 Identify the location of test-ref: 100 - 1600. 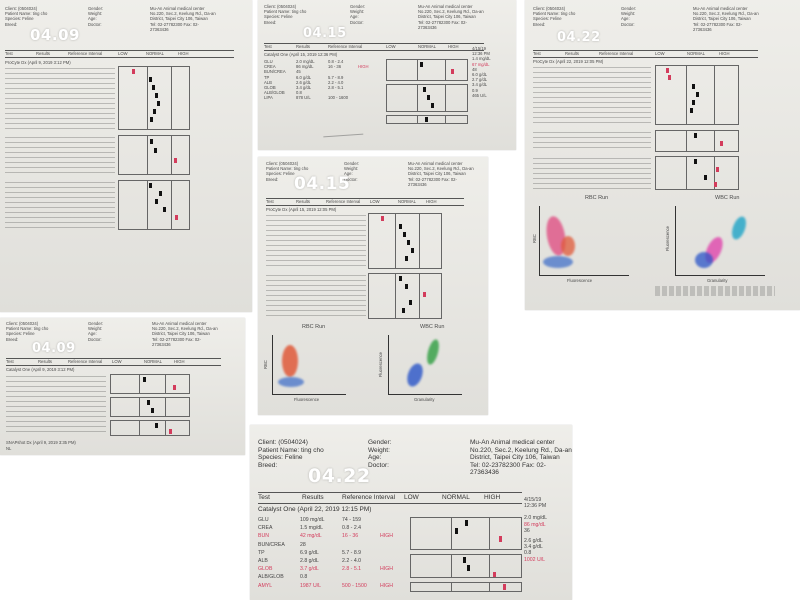
(338, 98).